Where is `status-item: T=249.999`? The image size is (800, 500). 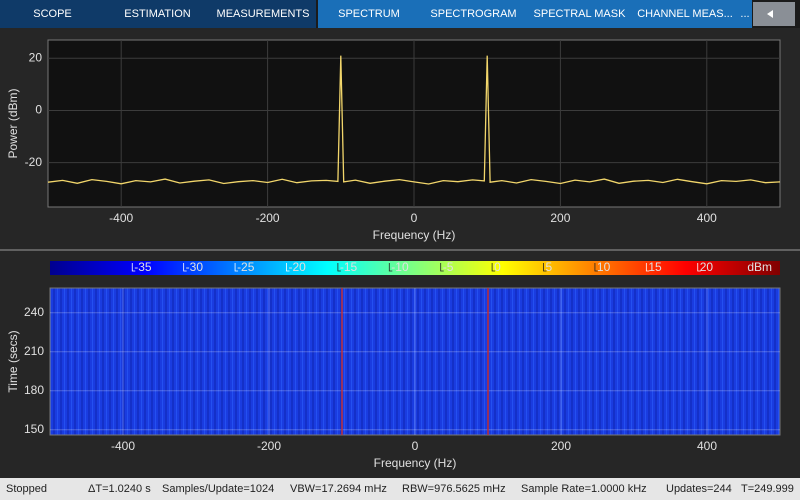 status-item: T=249.999 is located at coordinates (767, 489).